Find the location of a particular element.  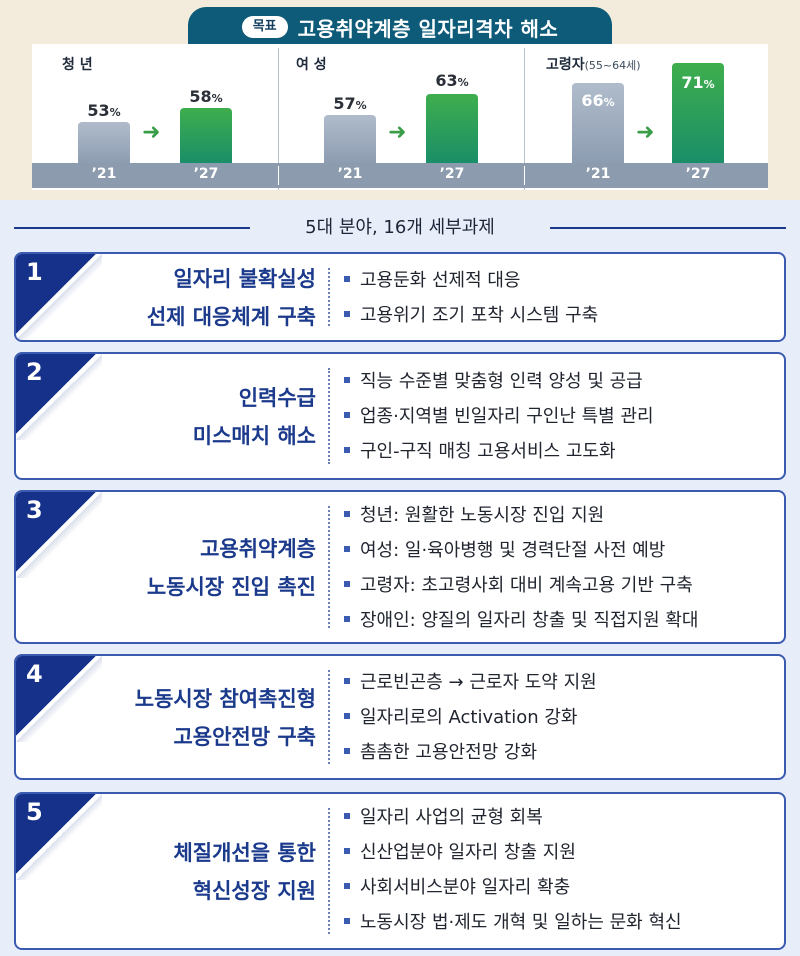

list-item: 업종·지역별 빈일자리 구인난 특별 관리 is located at coordinates (499, 416).